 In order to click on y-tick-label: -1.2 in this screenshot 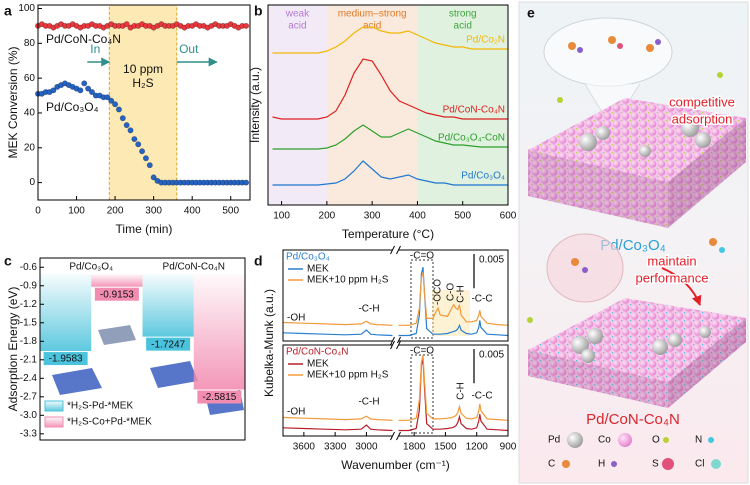, I will do `click(29, 304)`.